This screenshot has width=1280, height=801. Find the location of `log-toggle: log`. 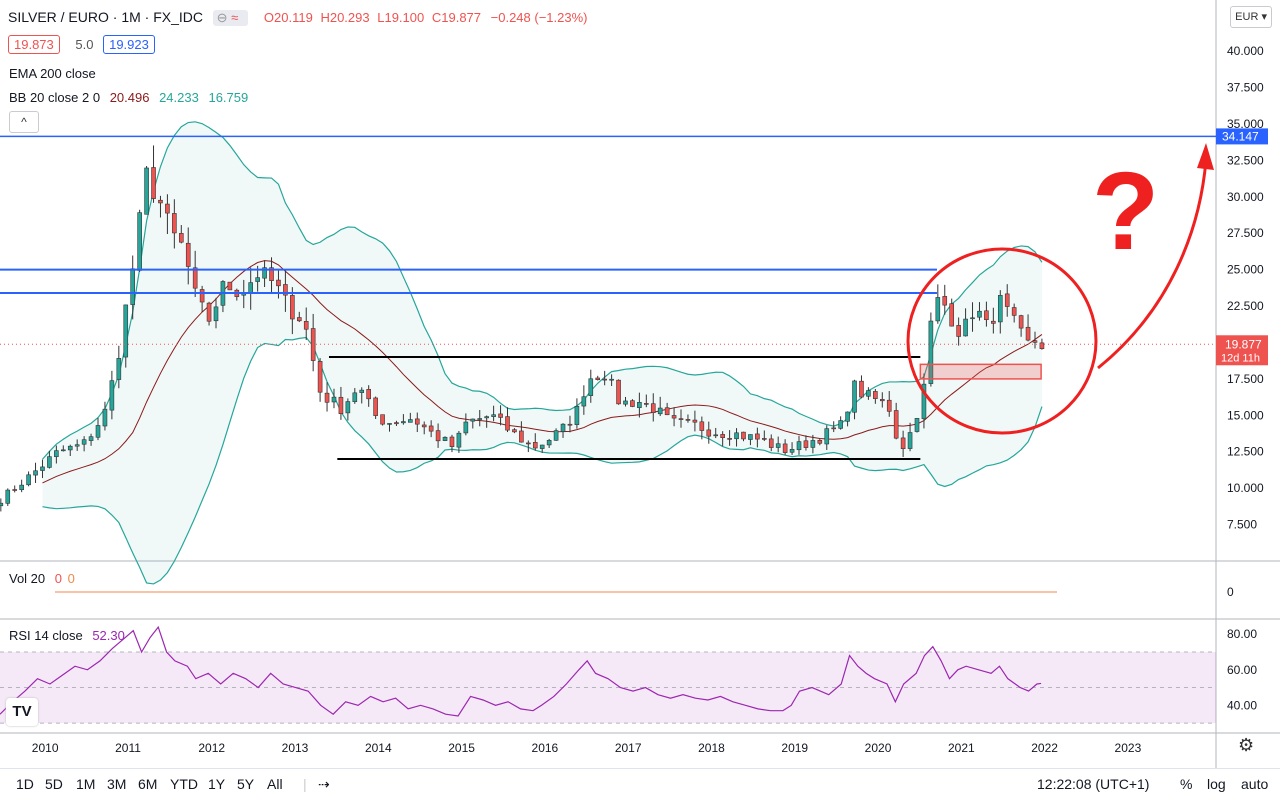

log-toggle: log is located at coordinates (1216, 784).